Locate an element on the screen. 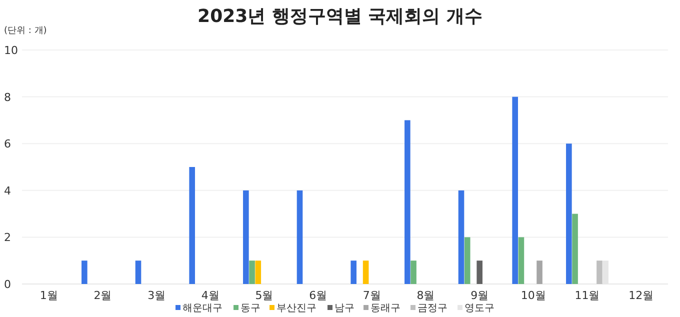  x-tick-label: 9월 is located at coordinates (479, 295).